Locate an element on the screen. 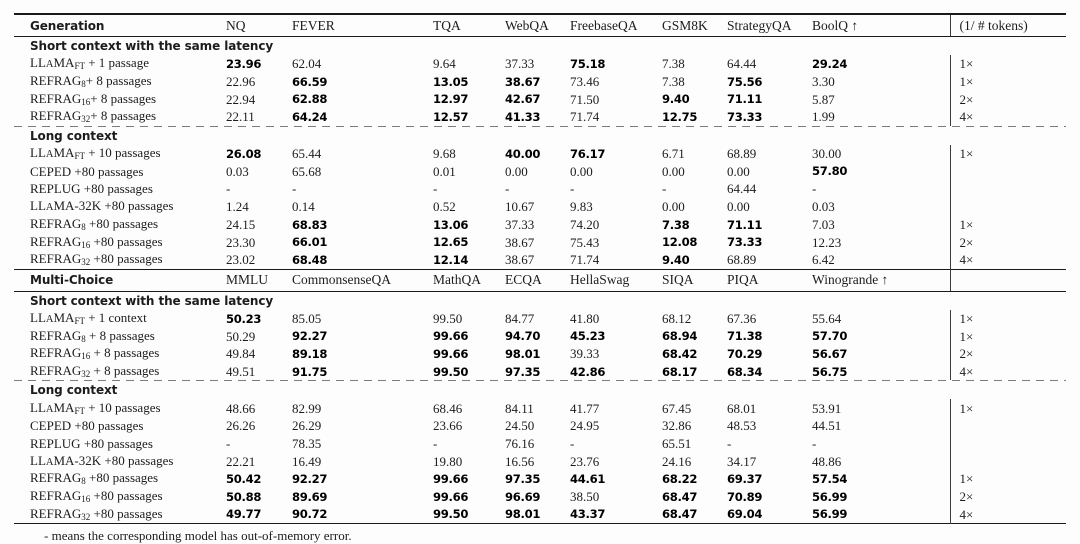 This screenshot has width=1080, height=544. score-value: 56.99 is located at coordinates (830, 496).